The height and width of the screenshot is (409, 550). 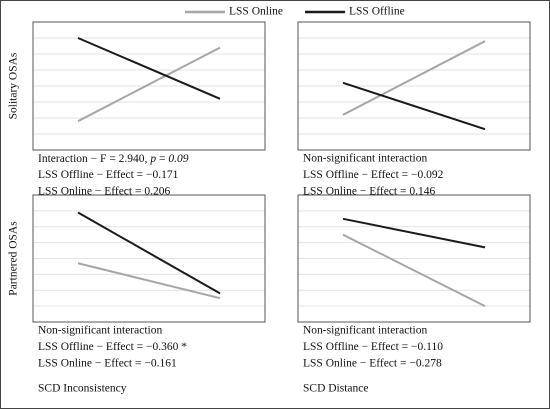 What do you see at coordinates (373, 347) in the screenshot?
I see `annotation: LSS Offline − Effect = −0.110` at bounding box center [373, 347].